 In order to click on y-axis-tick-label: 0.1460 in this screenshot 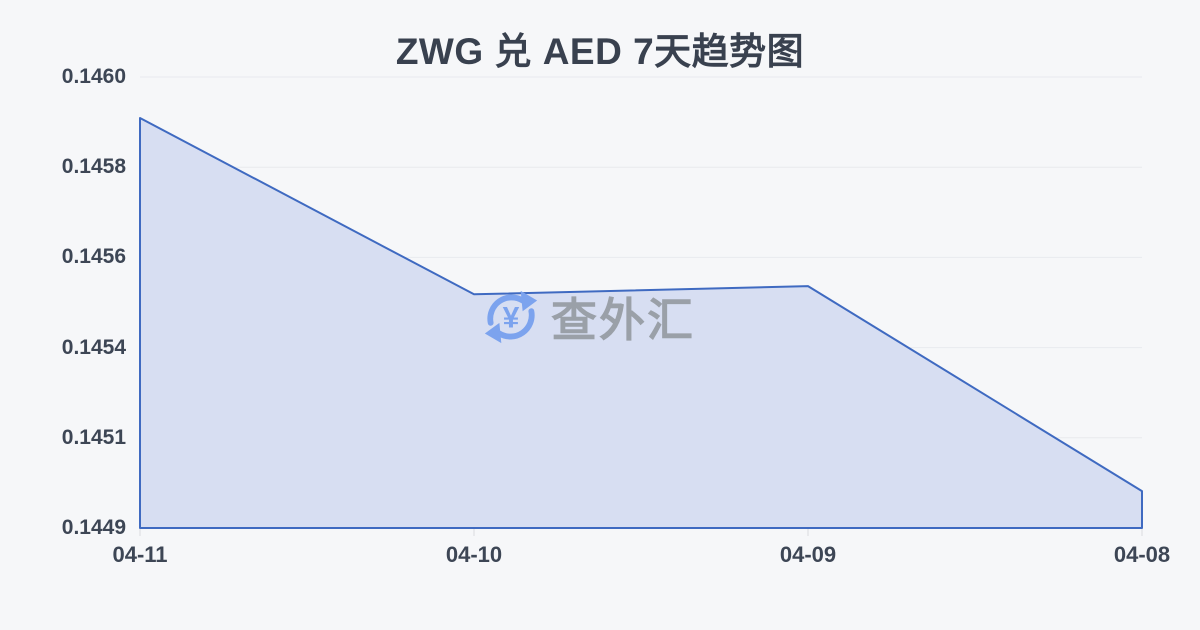, I will do `click(93, 76)`.